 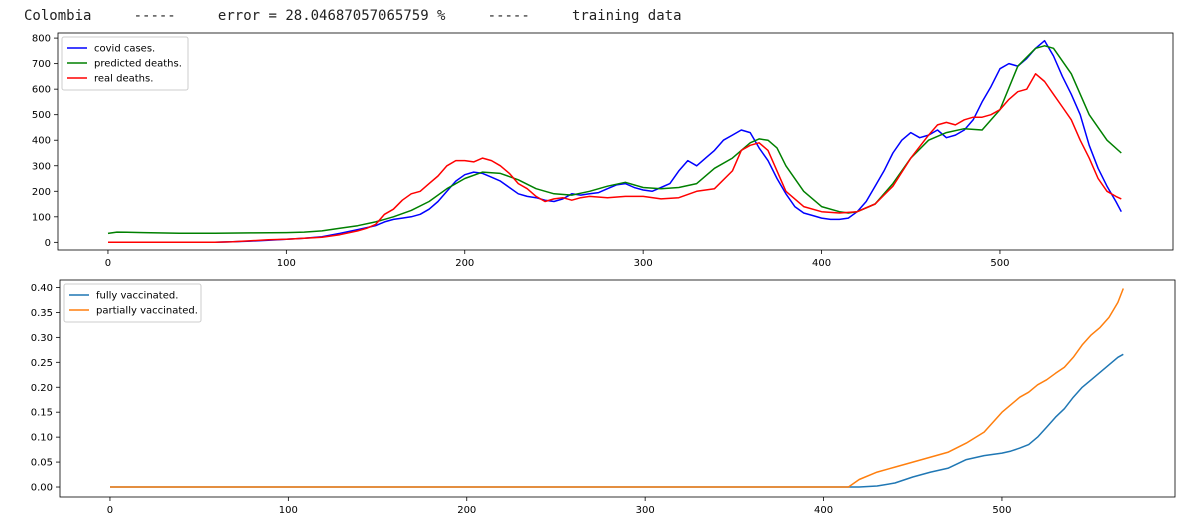 I want to click on y-tick-label: 0.10, so click(x=42, y=438).